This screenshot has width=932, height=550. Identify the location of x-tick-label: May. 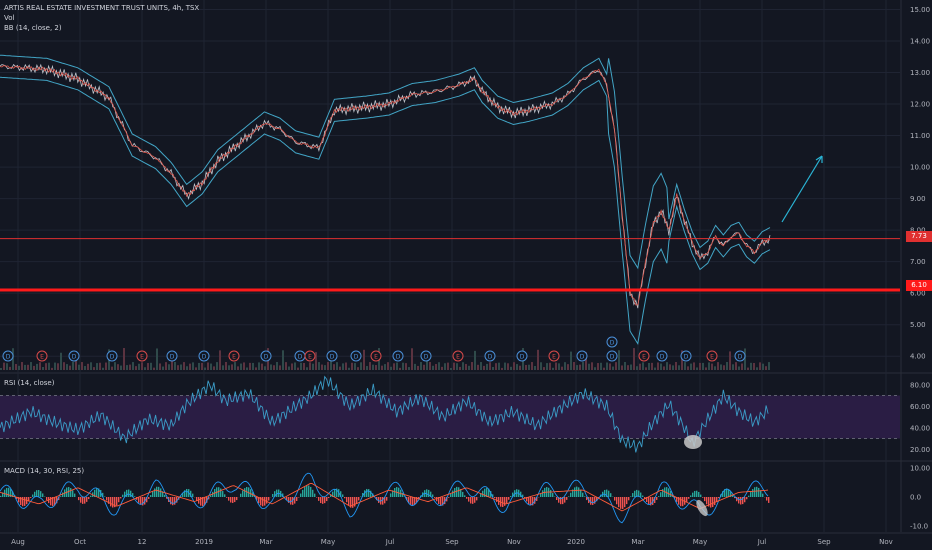
(700, 542).